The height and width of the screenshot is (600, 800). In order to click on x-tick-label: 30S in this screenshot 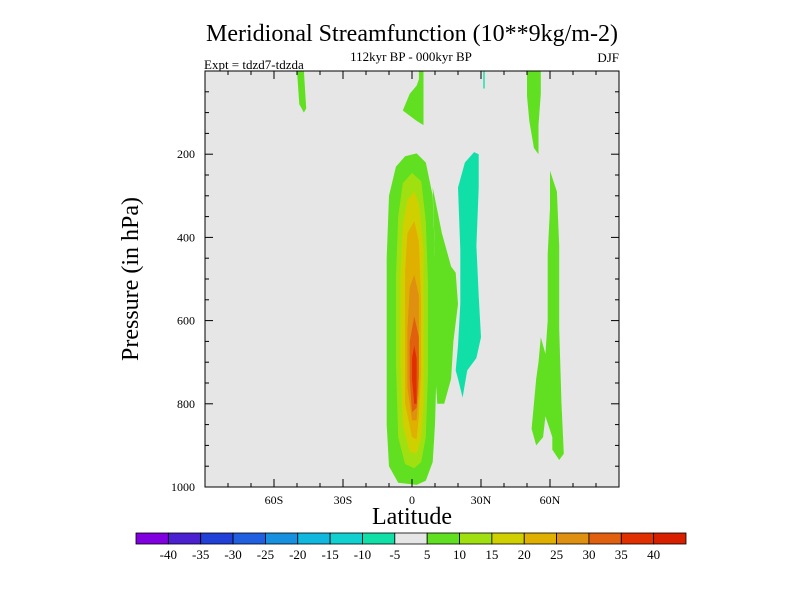, I will do `click(343, 500)`.